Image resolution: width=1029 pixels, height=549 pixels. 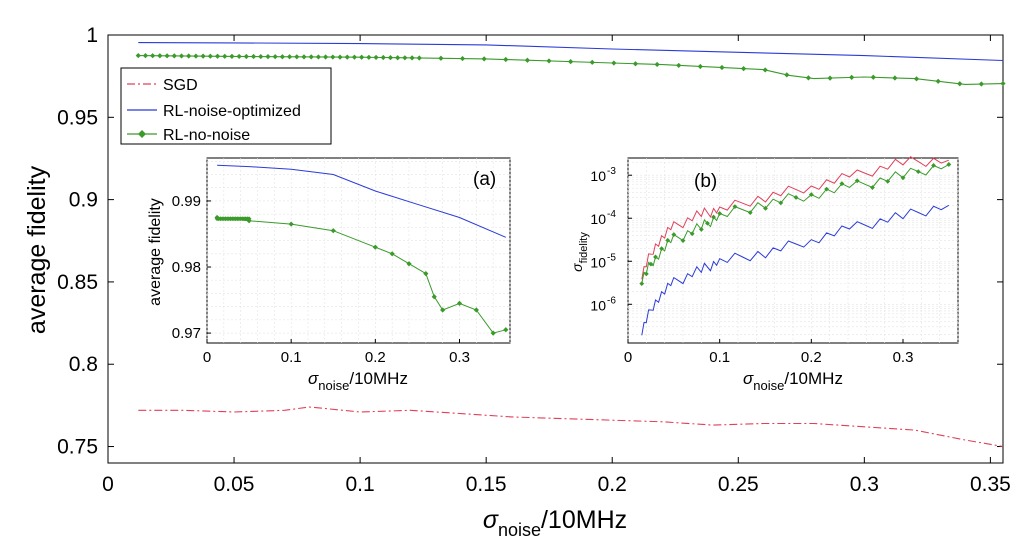 What do you see at coordinates (598, 176) in the screenshot?
I see `inset-b-y-tick-label-0: 10` at bounding box center [598, 176].